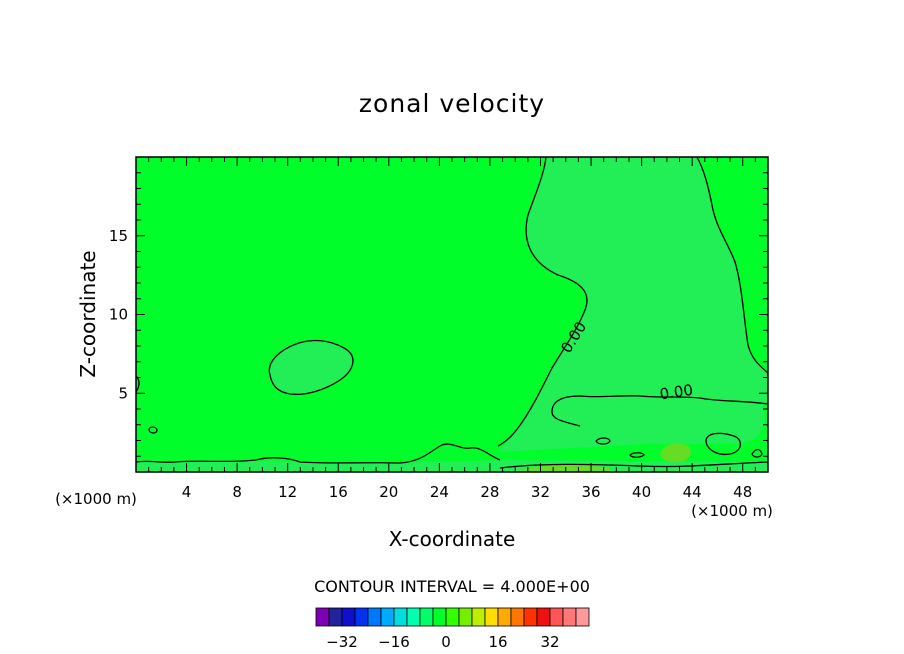 This screenshot has width=904, height=654. What do you see at coordinates (452, 629) in the screenshot?
I see `colorbar: −32 −16 0 16 32` at bounding box center [452, 629].